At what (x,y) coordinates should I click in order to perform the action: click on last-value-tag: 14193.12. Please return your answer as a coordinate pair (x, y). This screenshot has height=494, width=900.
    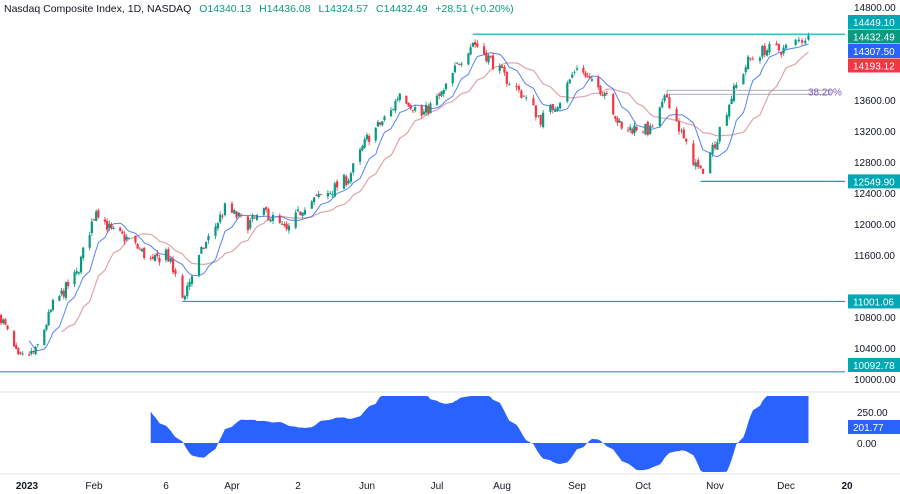
    Looking at the image, I should click on (874, 67).